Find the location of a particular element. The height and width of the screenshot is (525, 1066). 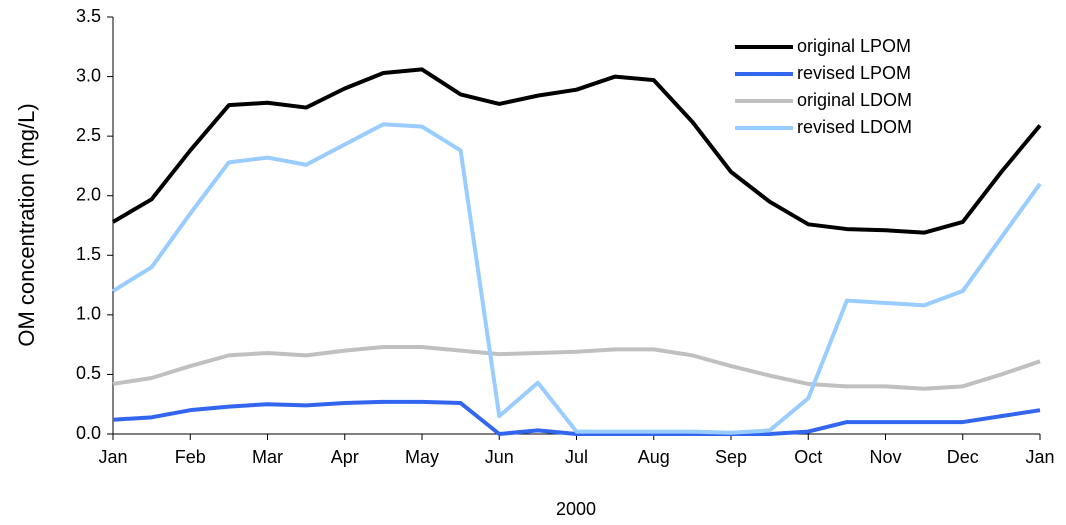

x-tick-label: Aug is located at coordinates (654, 457).